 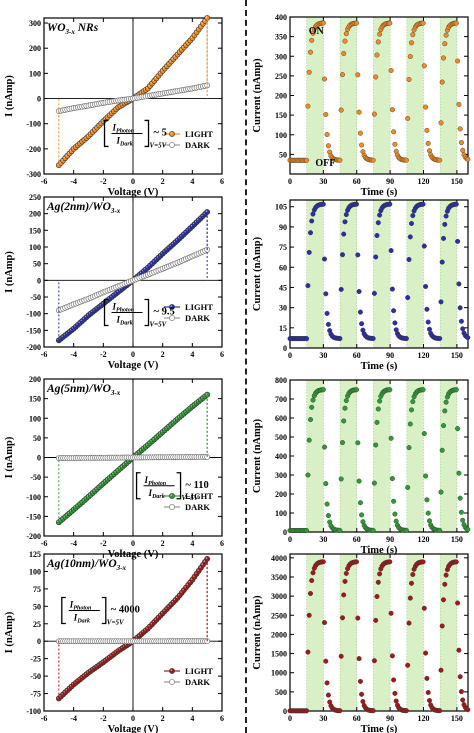 What do you see at coordinates (124, 141) in the screenshot?
I see `iv-1-ratio-denominator: IDark` at bounding box center [124, 141].